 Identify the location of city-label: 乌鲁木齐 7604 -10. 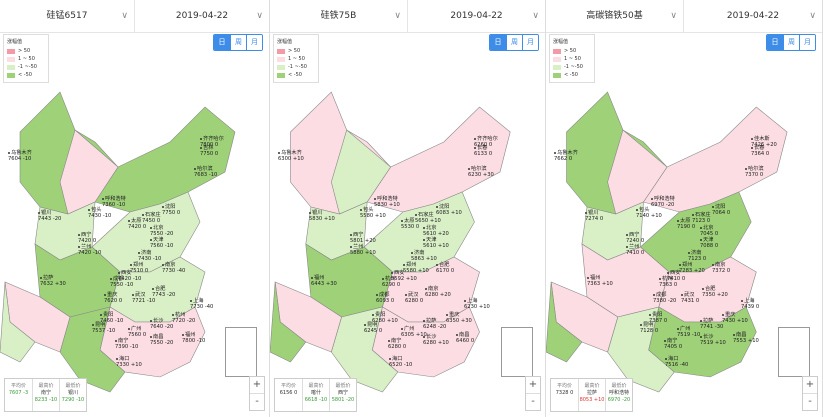
(20, 156).